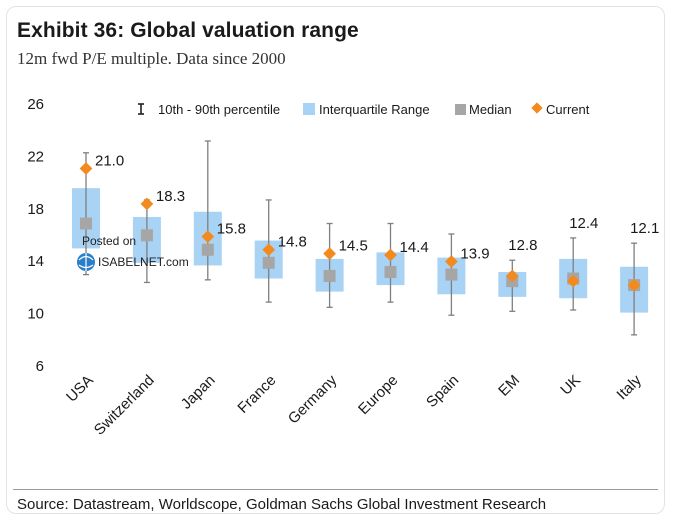 This screenshot has height=520, width=673. What do you see at coordinates (414, 247) in the screenshot?
I see `current-value-label: 14.4` at bounding box center [414, 247].